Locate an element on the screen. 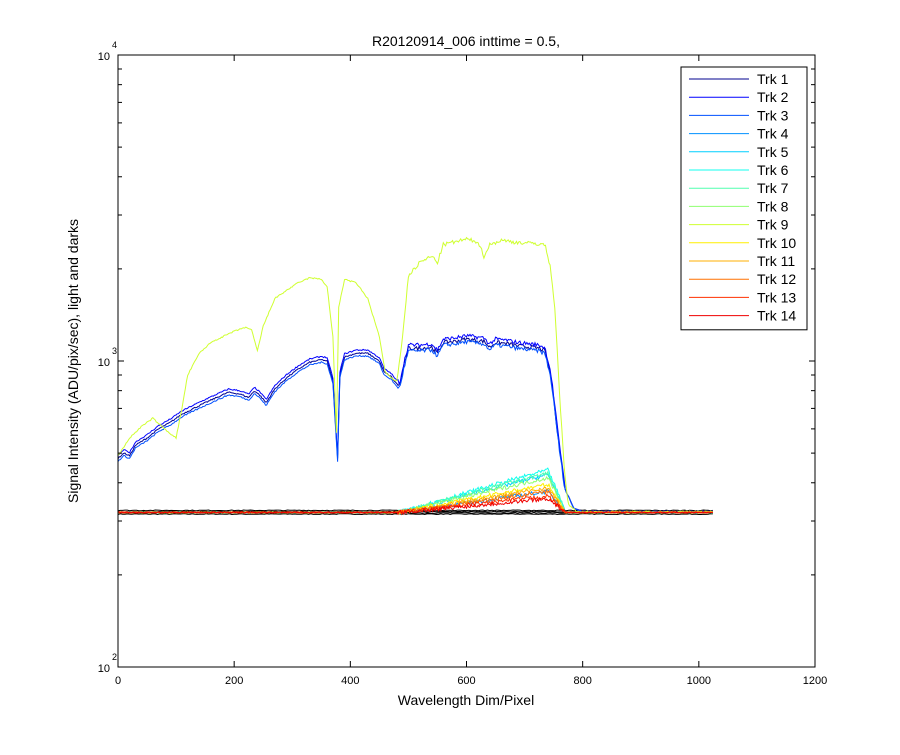 This screenshot has height=755, width=900. legend-label: Trk 5 is located at coordinates (773, 152).